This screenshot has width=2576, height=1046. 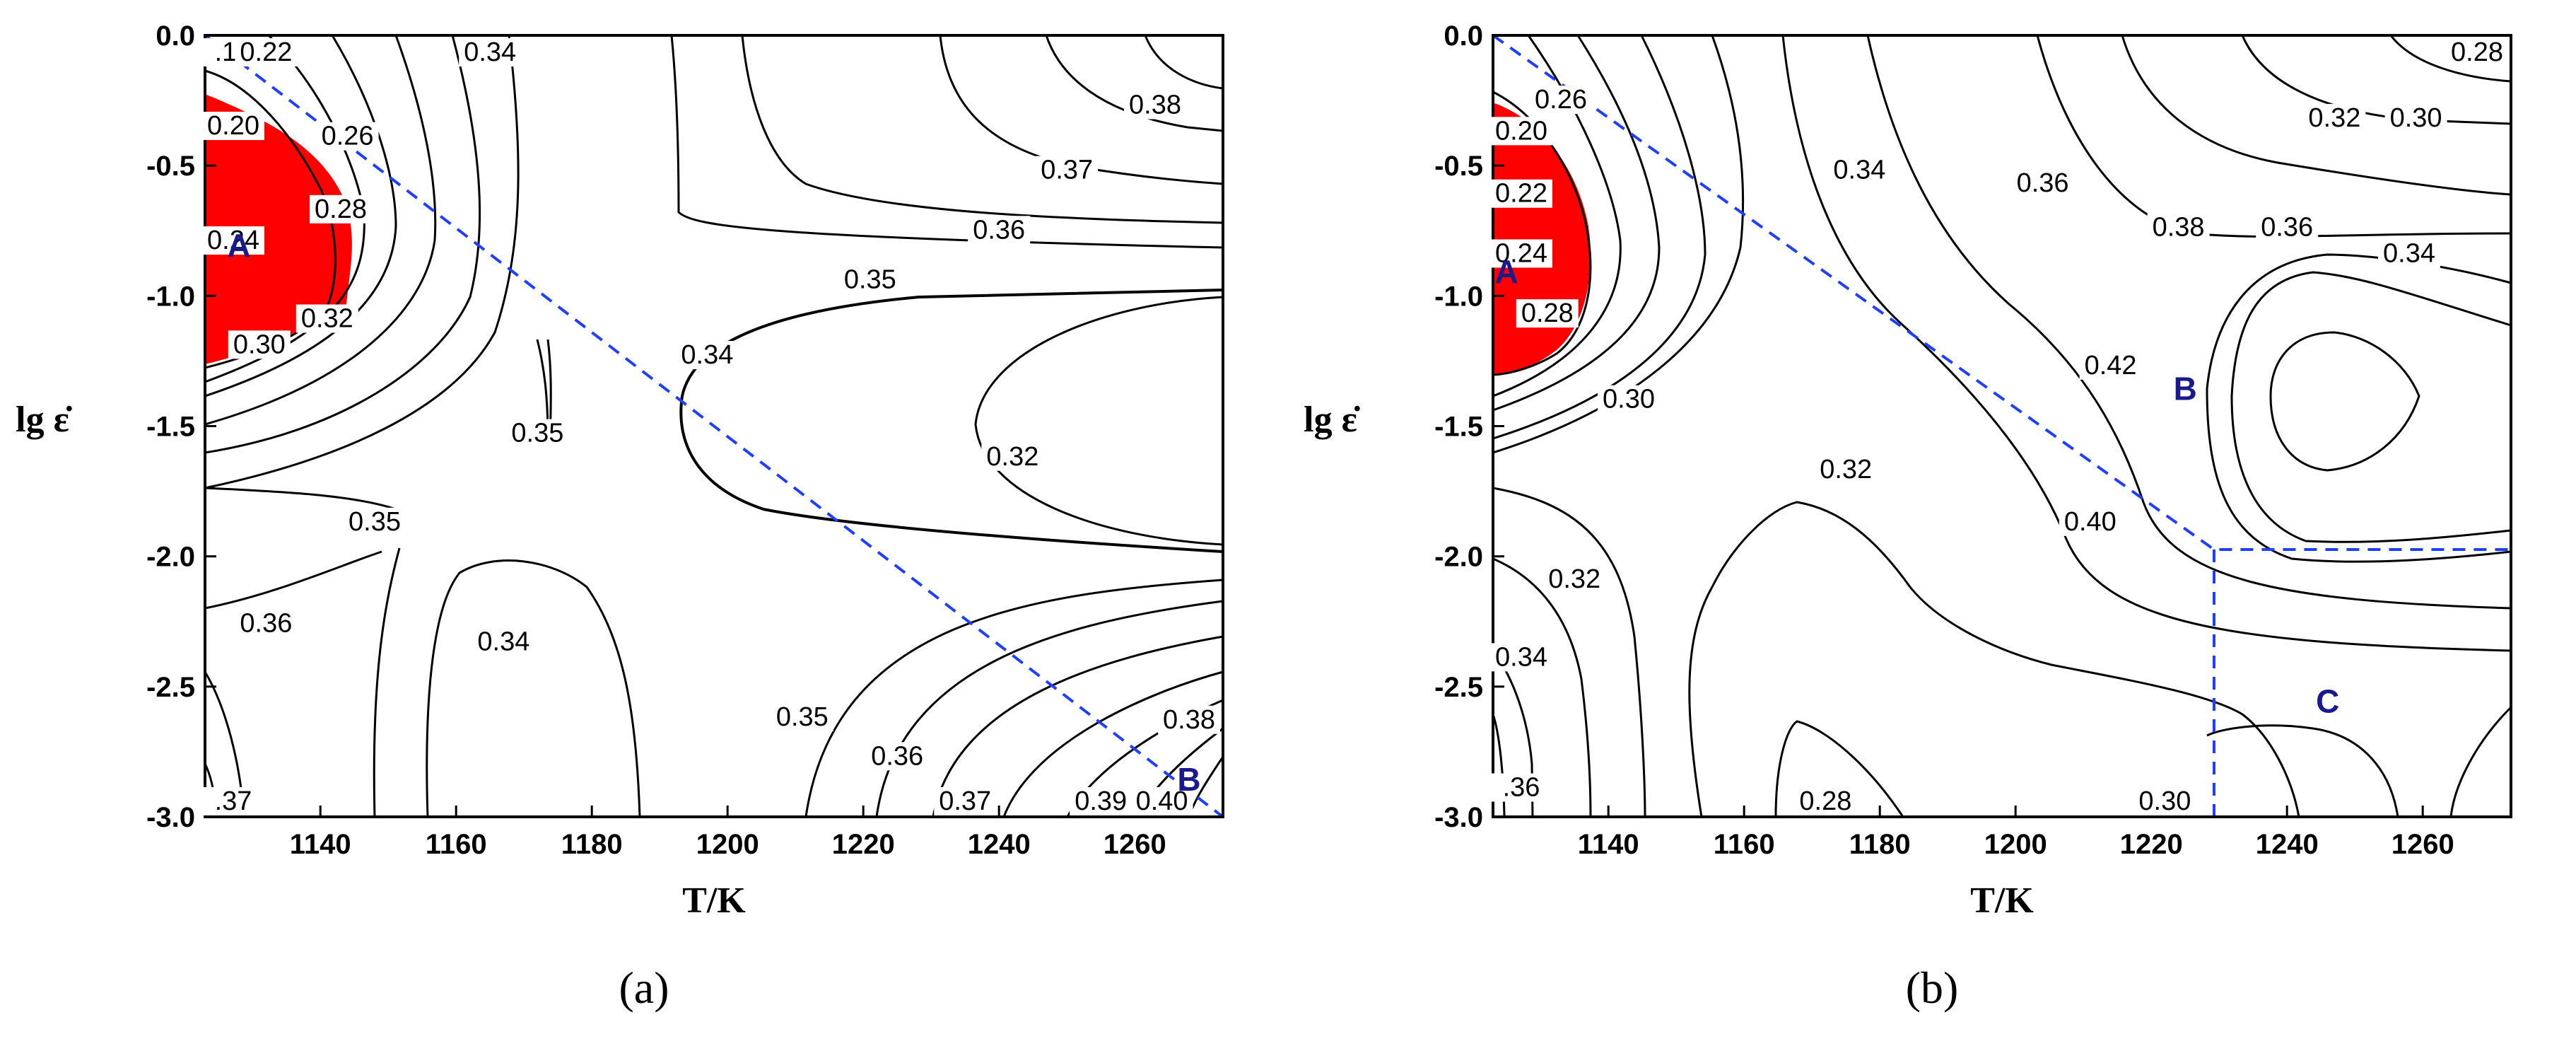 I want to click on x-tick-label: 1220, so click(x=863, y=845).